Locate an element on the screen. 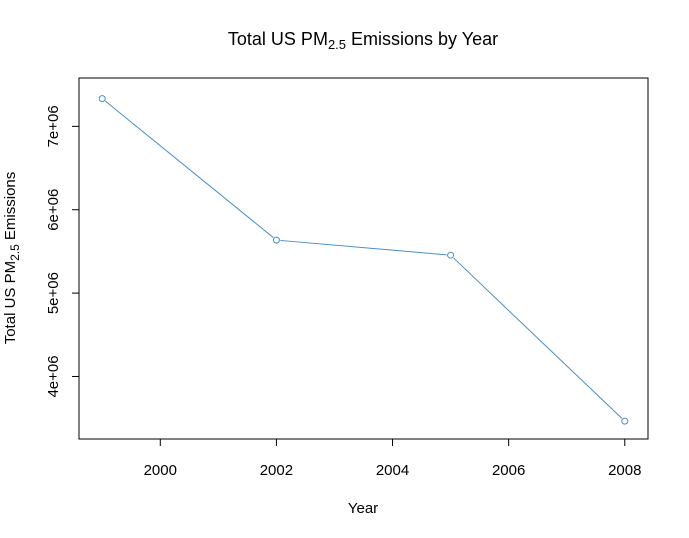  chart-title: Total US PM2.5 Emissions by Year is located at coordinates (363, 40).